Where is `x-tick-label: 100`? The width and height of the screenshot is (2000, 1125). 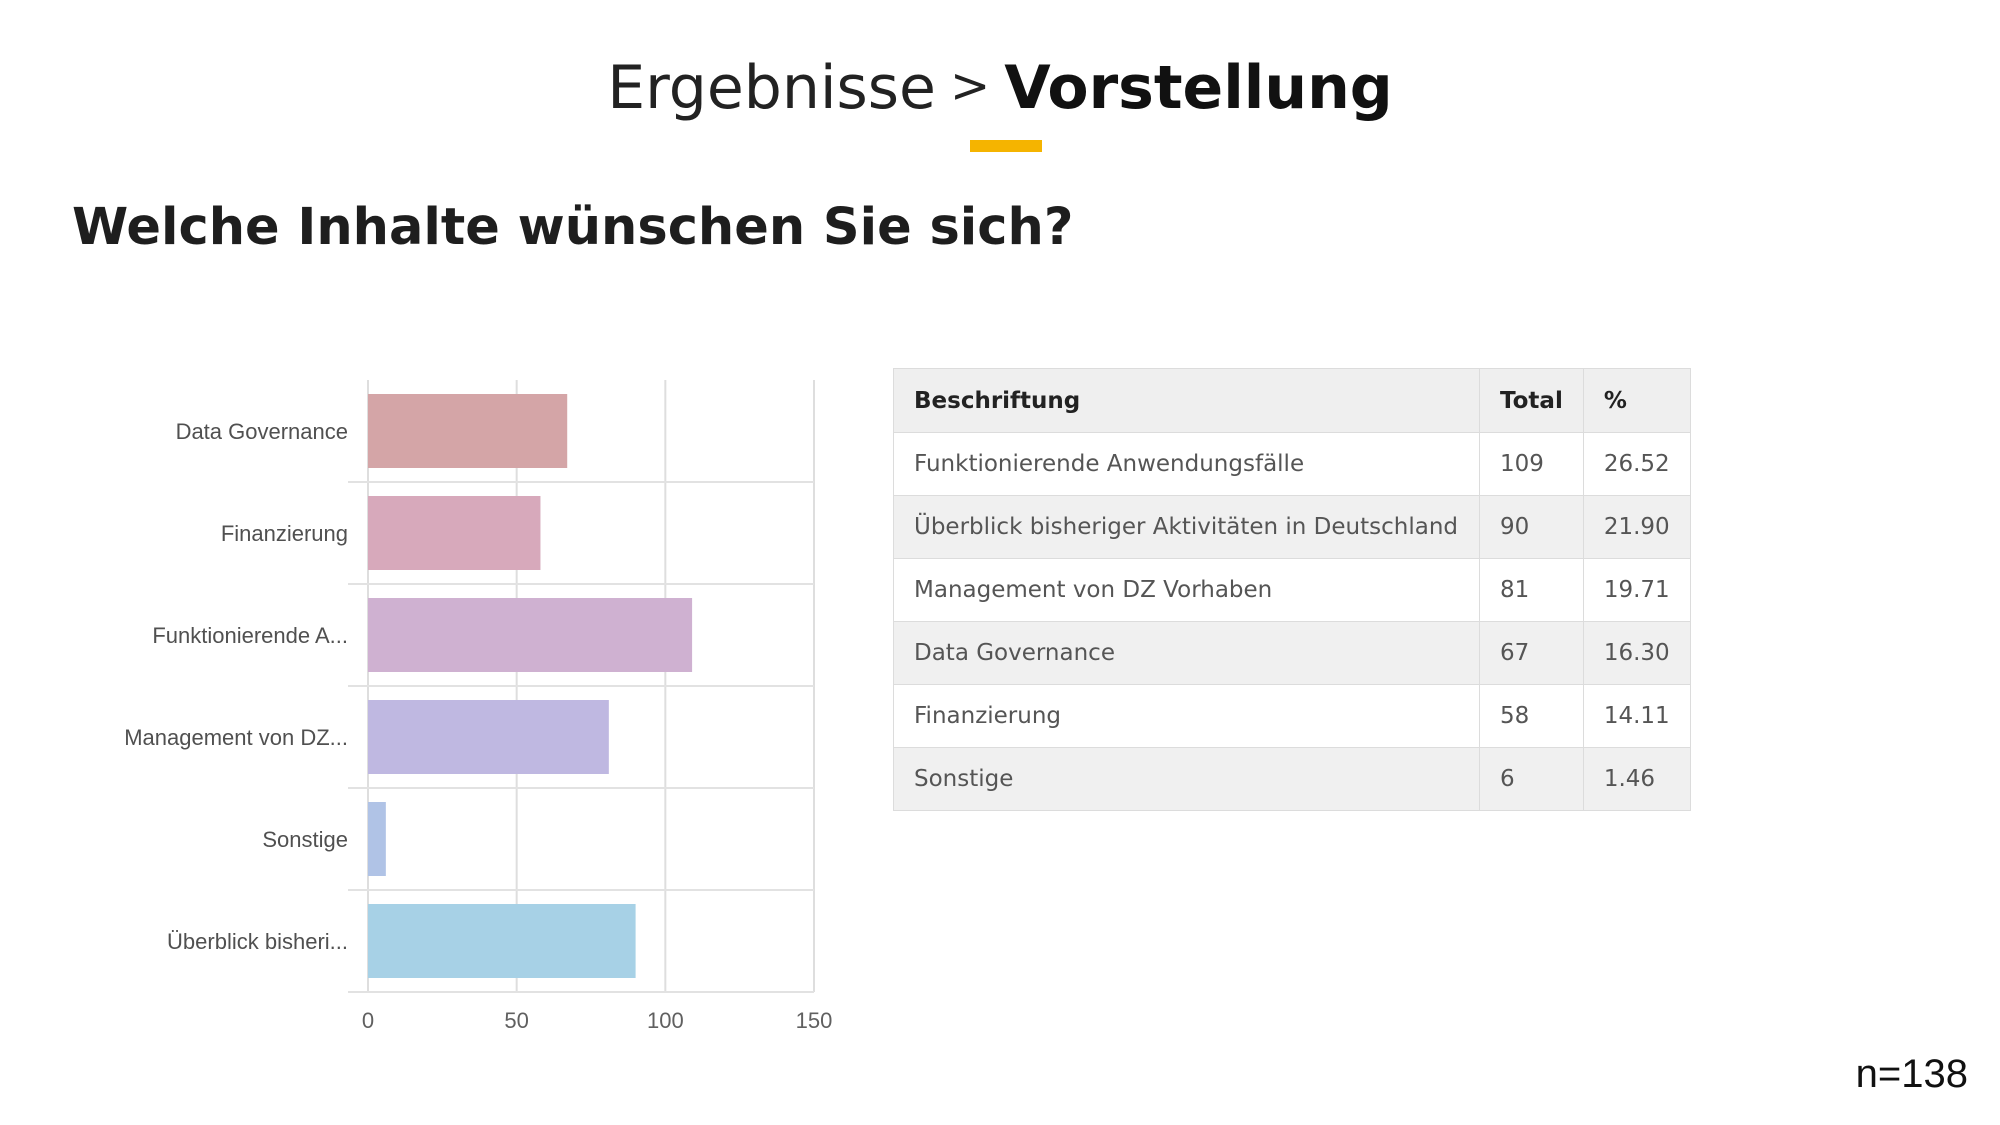 x-tick-label: 100 is located at coordinates (665, 1020).